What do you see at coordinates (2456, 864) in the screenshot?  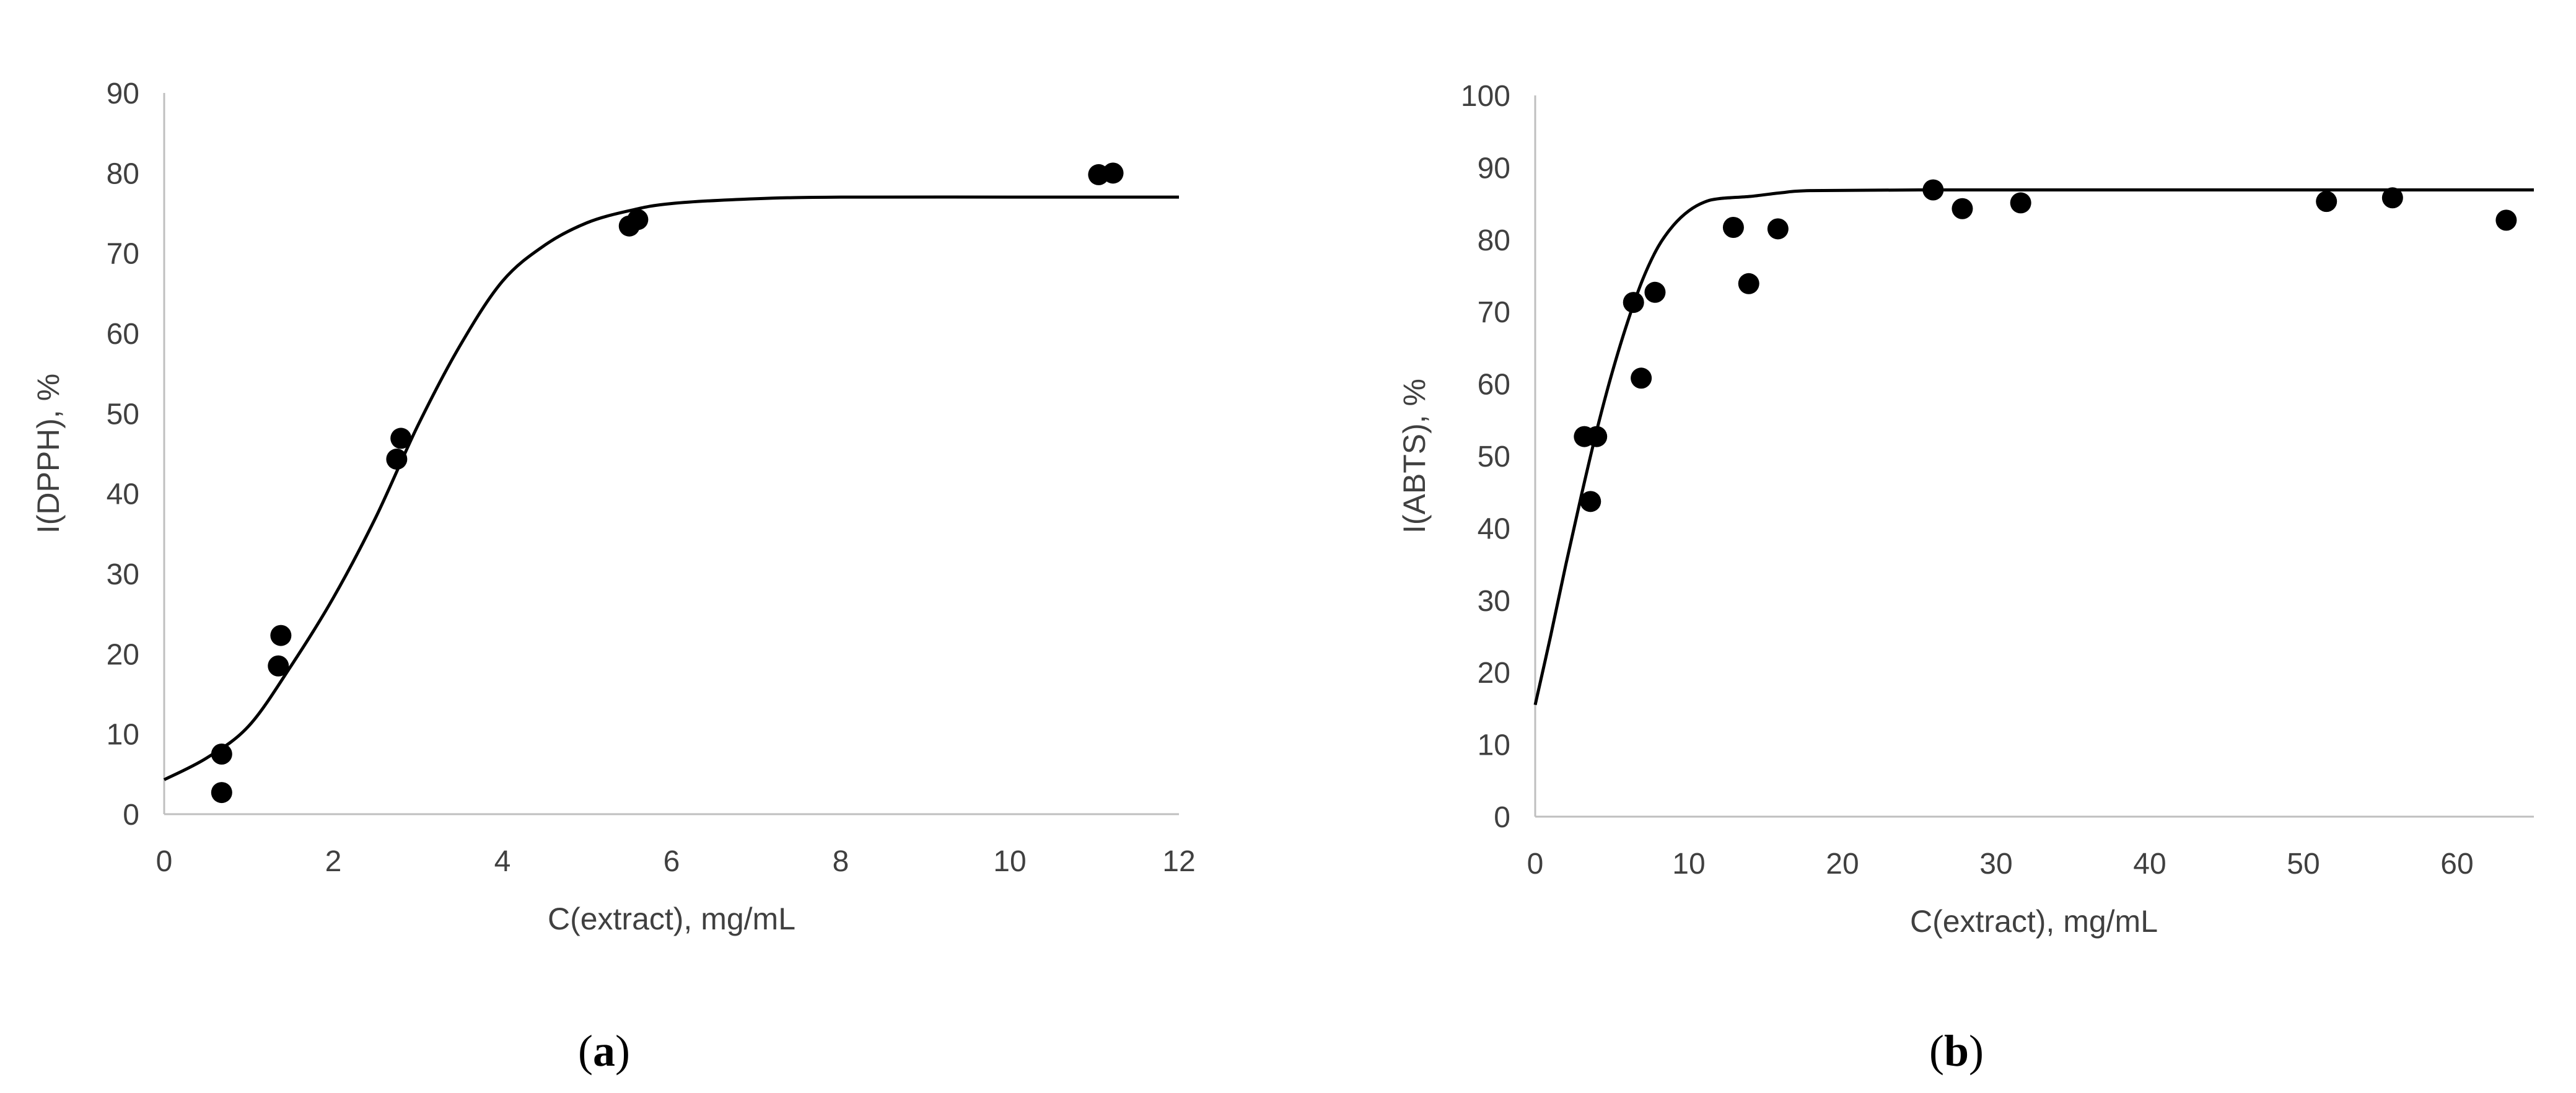 I see `x-tick-label: 60` at bounding box center [2456, 864].